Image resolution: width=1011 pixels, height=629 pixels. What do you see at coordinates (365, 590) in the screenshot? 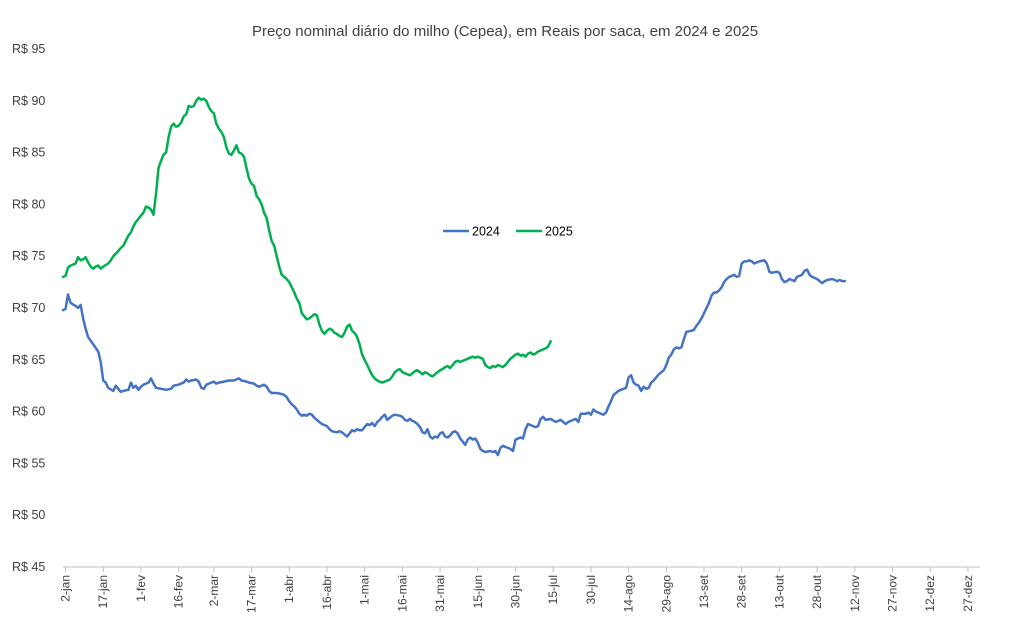
I see `x-tick-label: 1-mai` at bounding box center [365, 590].